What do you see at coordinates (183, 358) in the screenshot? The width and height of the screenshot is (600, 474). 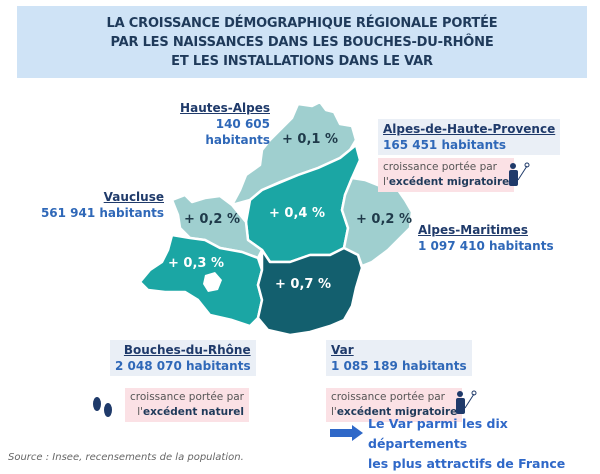 I see `label-bouches-du-rhone: Bouches-du-Rhône 2 048 070 habitants` at bounding box center [183, 358].